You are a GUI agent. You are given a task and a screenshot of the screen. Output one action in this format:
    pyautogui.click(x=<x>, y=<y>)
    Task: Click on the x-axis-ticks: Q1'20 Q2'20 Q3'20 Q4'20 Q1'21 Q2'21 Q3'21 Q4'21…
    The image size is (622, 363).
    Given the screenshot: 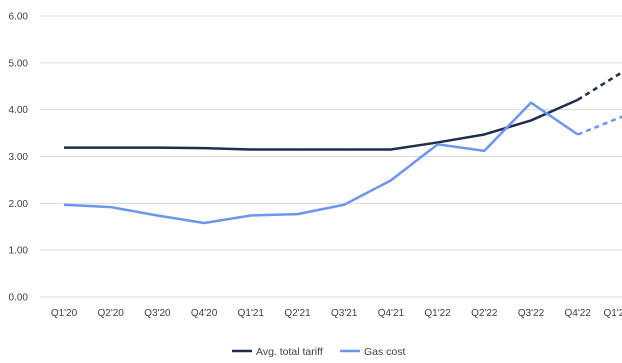 What is the action you would take?
    pyautogui.click(x=336, y=313)
    